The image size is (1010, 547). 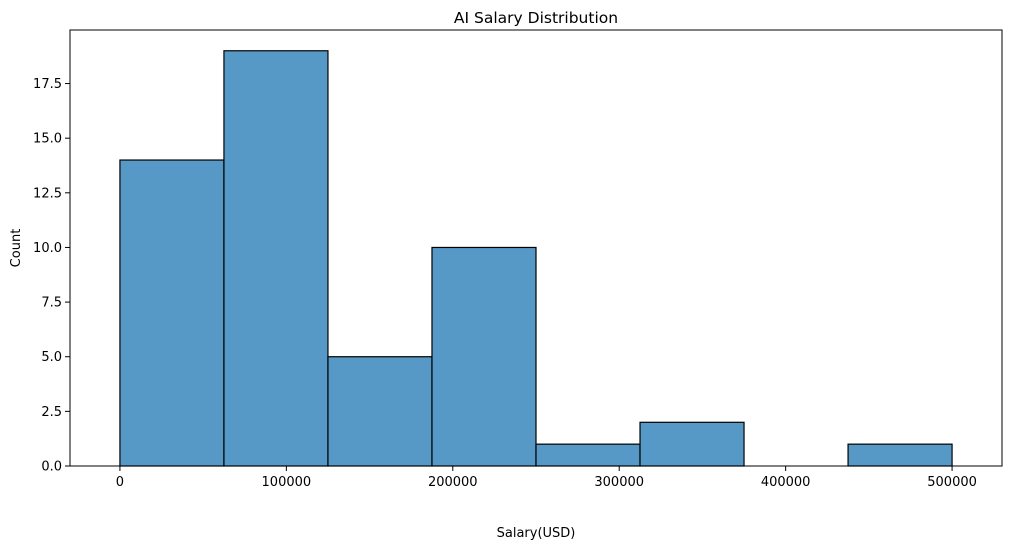 I want to click on x-tick-label: 0, so click(x=120, y=482).